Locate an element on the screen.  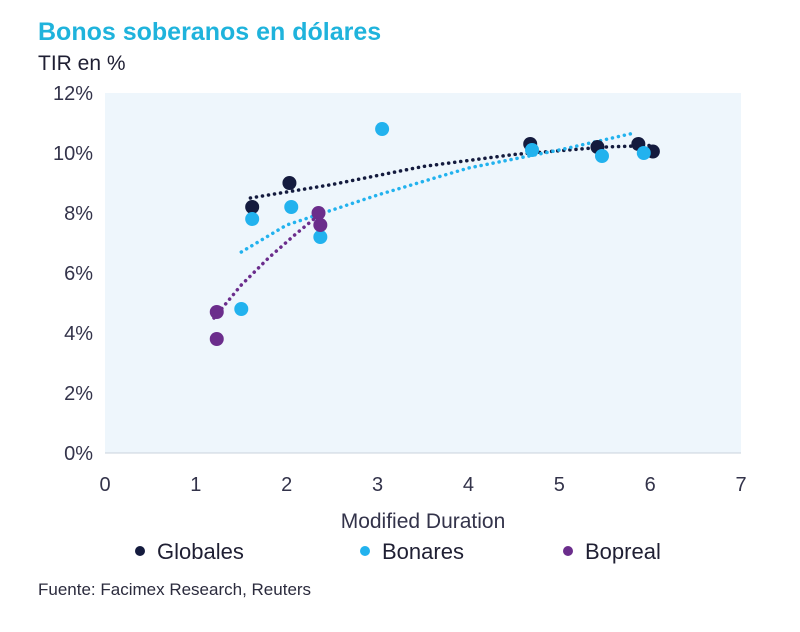
x-tick-label: 2 is located at coordinates (286, 485).